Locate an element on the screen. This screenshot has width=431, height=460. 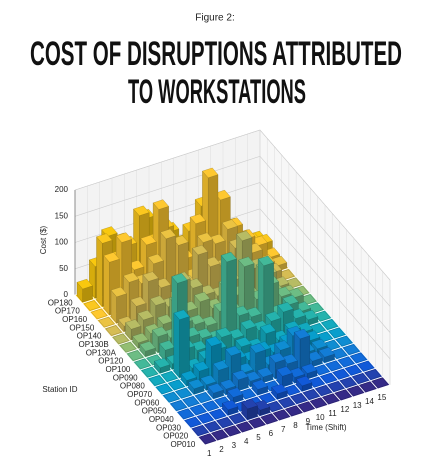
time-label: 6 is located at coordinates (271, 433).